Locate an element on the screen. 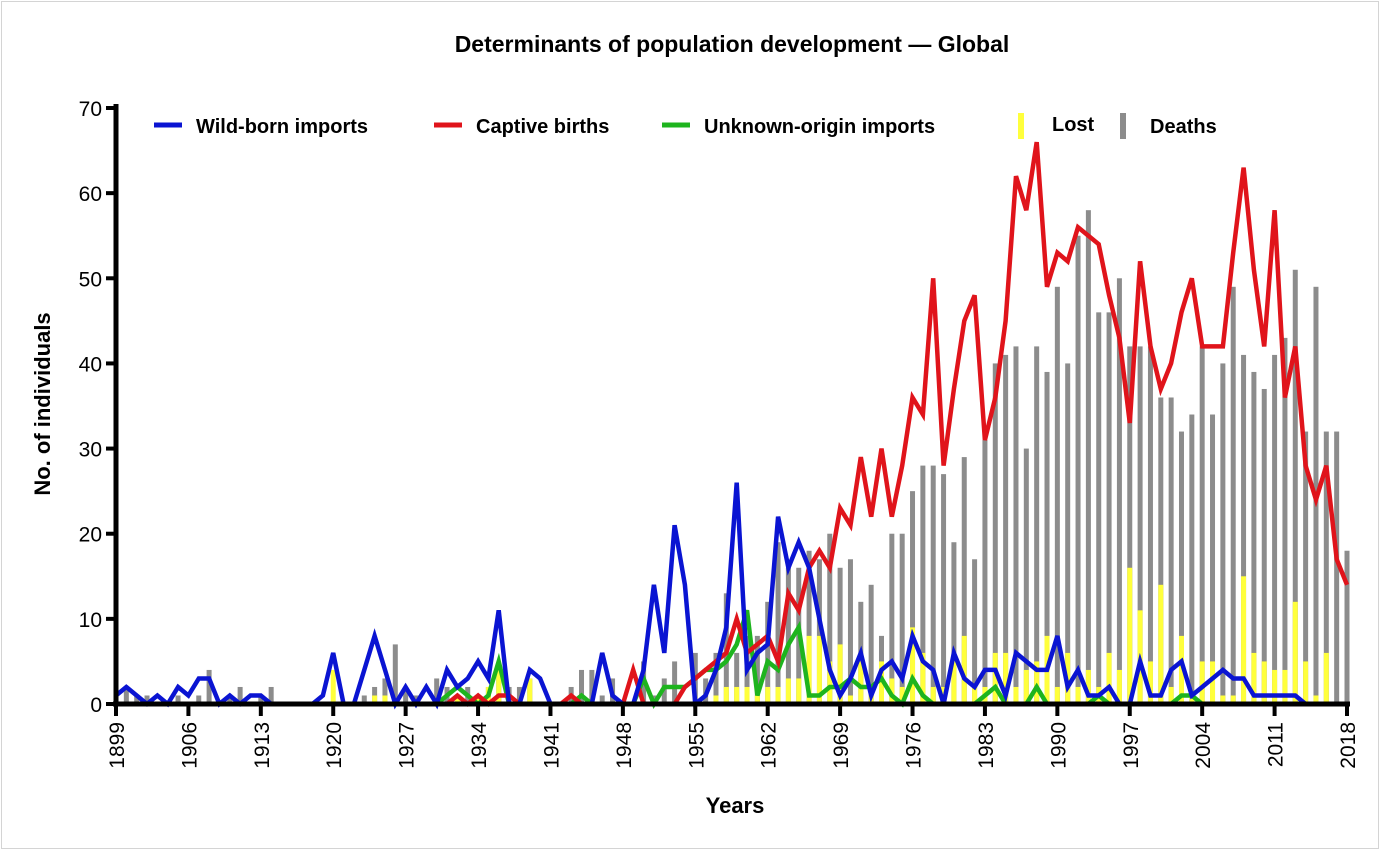 Image resolution: width=1382 pixels, height=852 pixels. bar-deaths-1969 is located at coordinates (840, 635).